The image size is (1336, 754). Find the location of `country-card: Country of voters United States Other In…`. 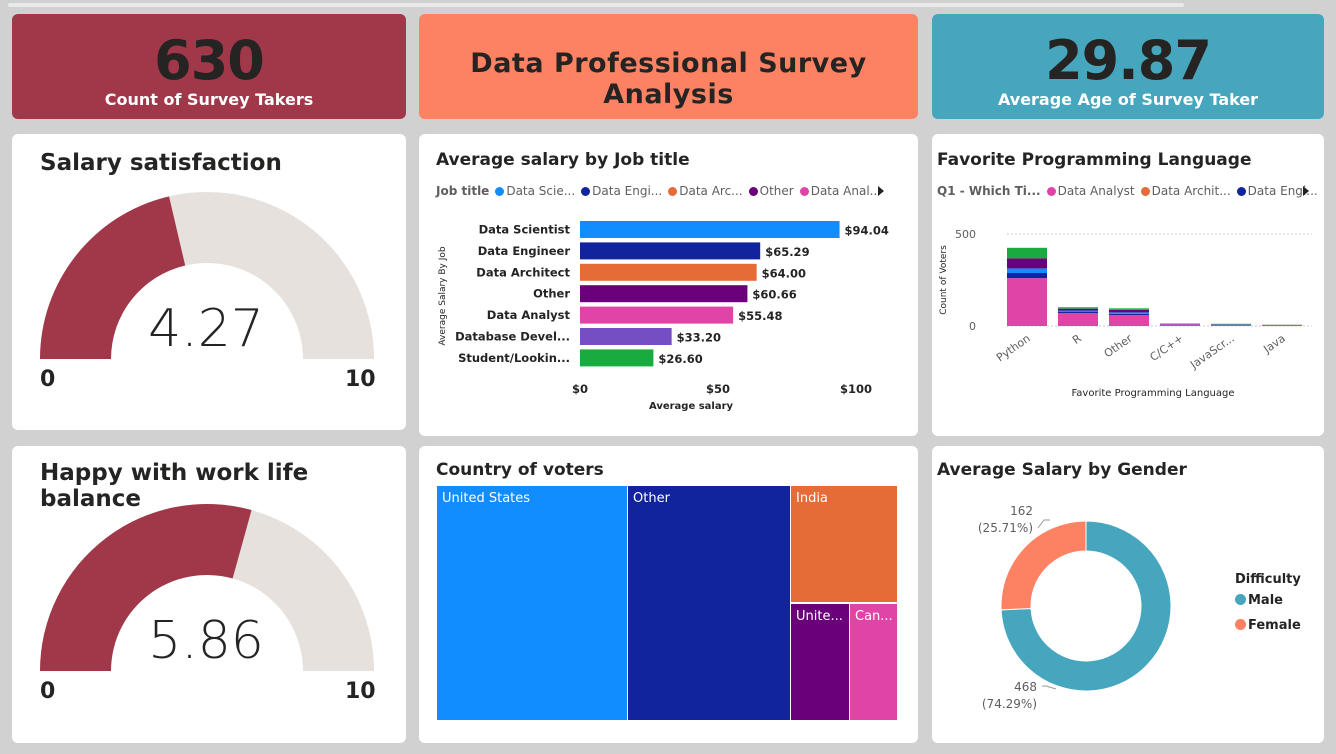

country-card: Country of voters United States Other In… is located at coordinates (668, 594).